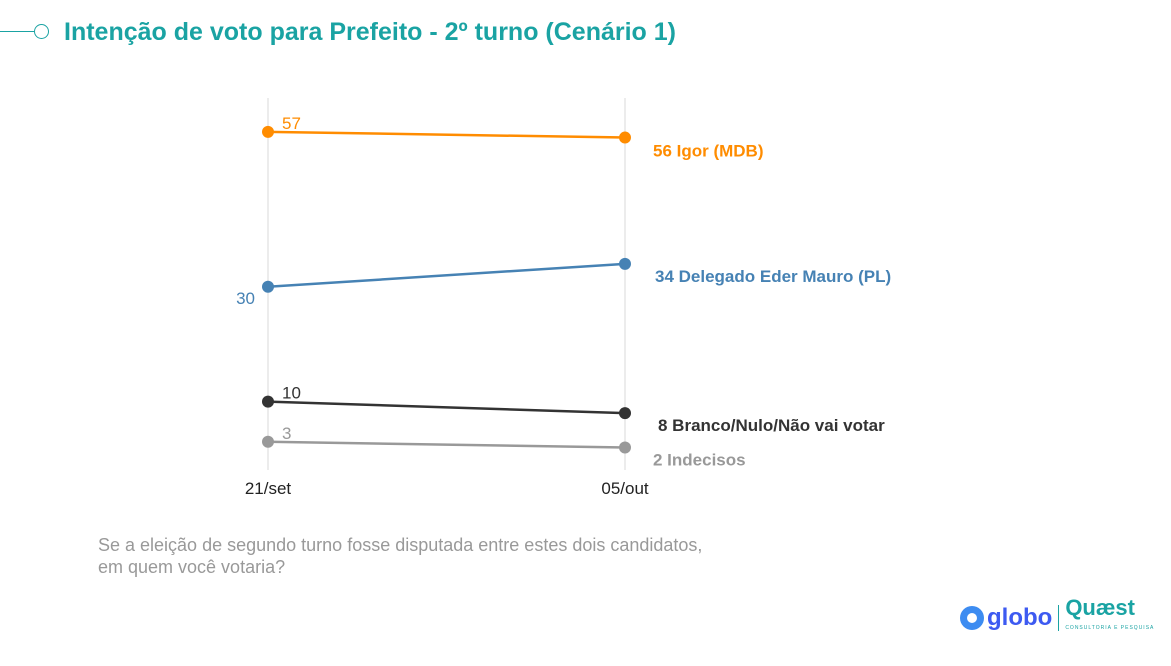 Image resolution: width=1171 pixels, height=666 pixels. What do you see at coordinates (708, 151) in the screenshot?
I see `end-series-label: 56 Igor (MDB)` at bounding box center [708, 151].